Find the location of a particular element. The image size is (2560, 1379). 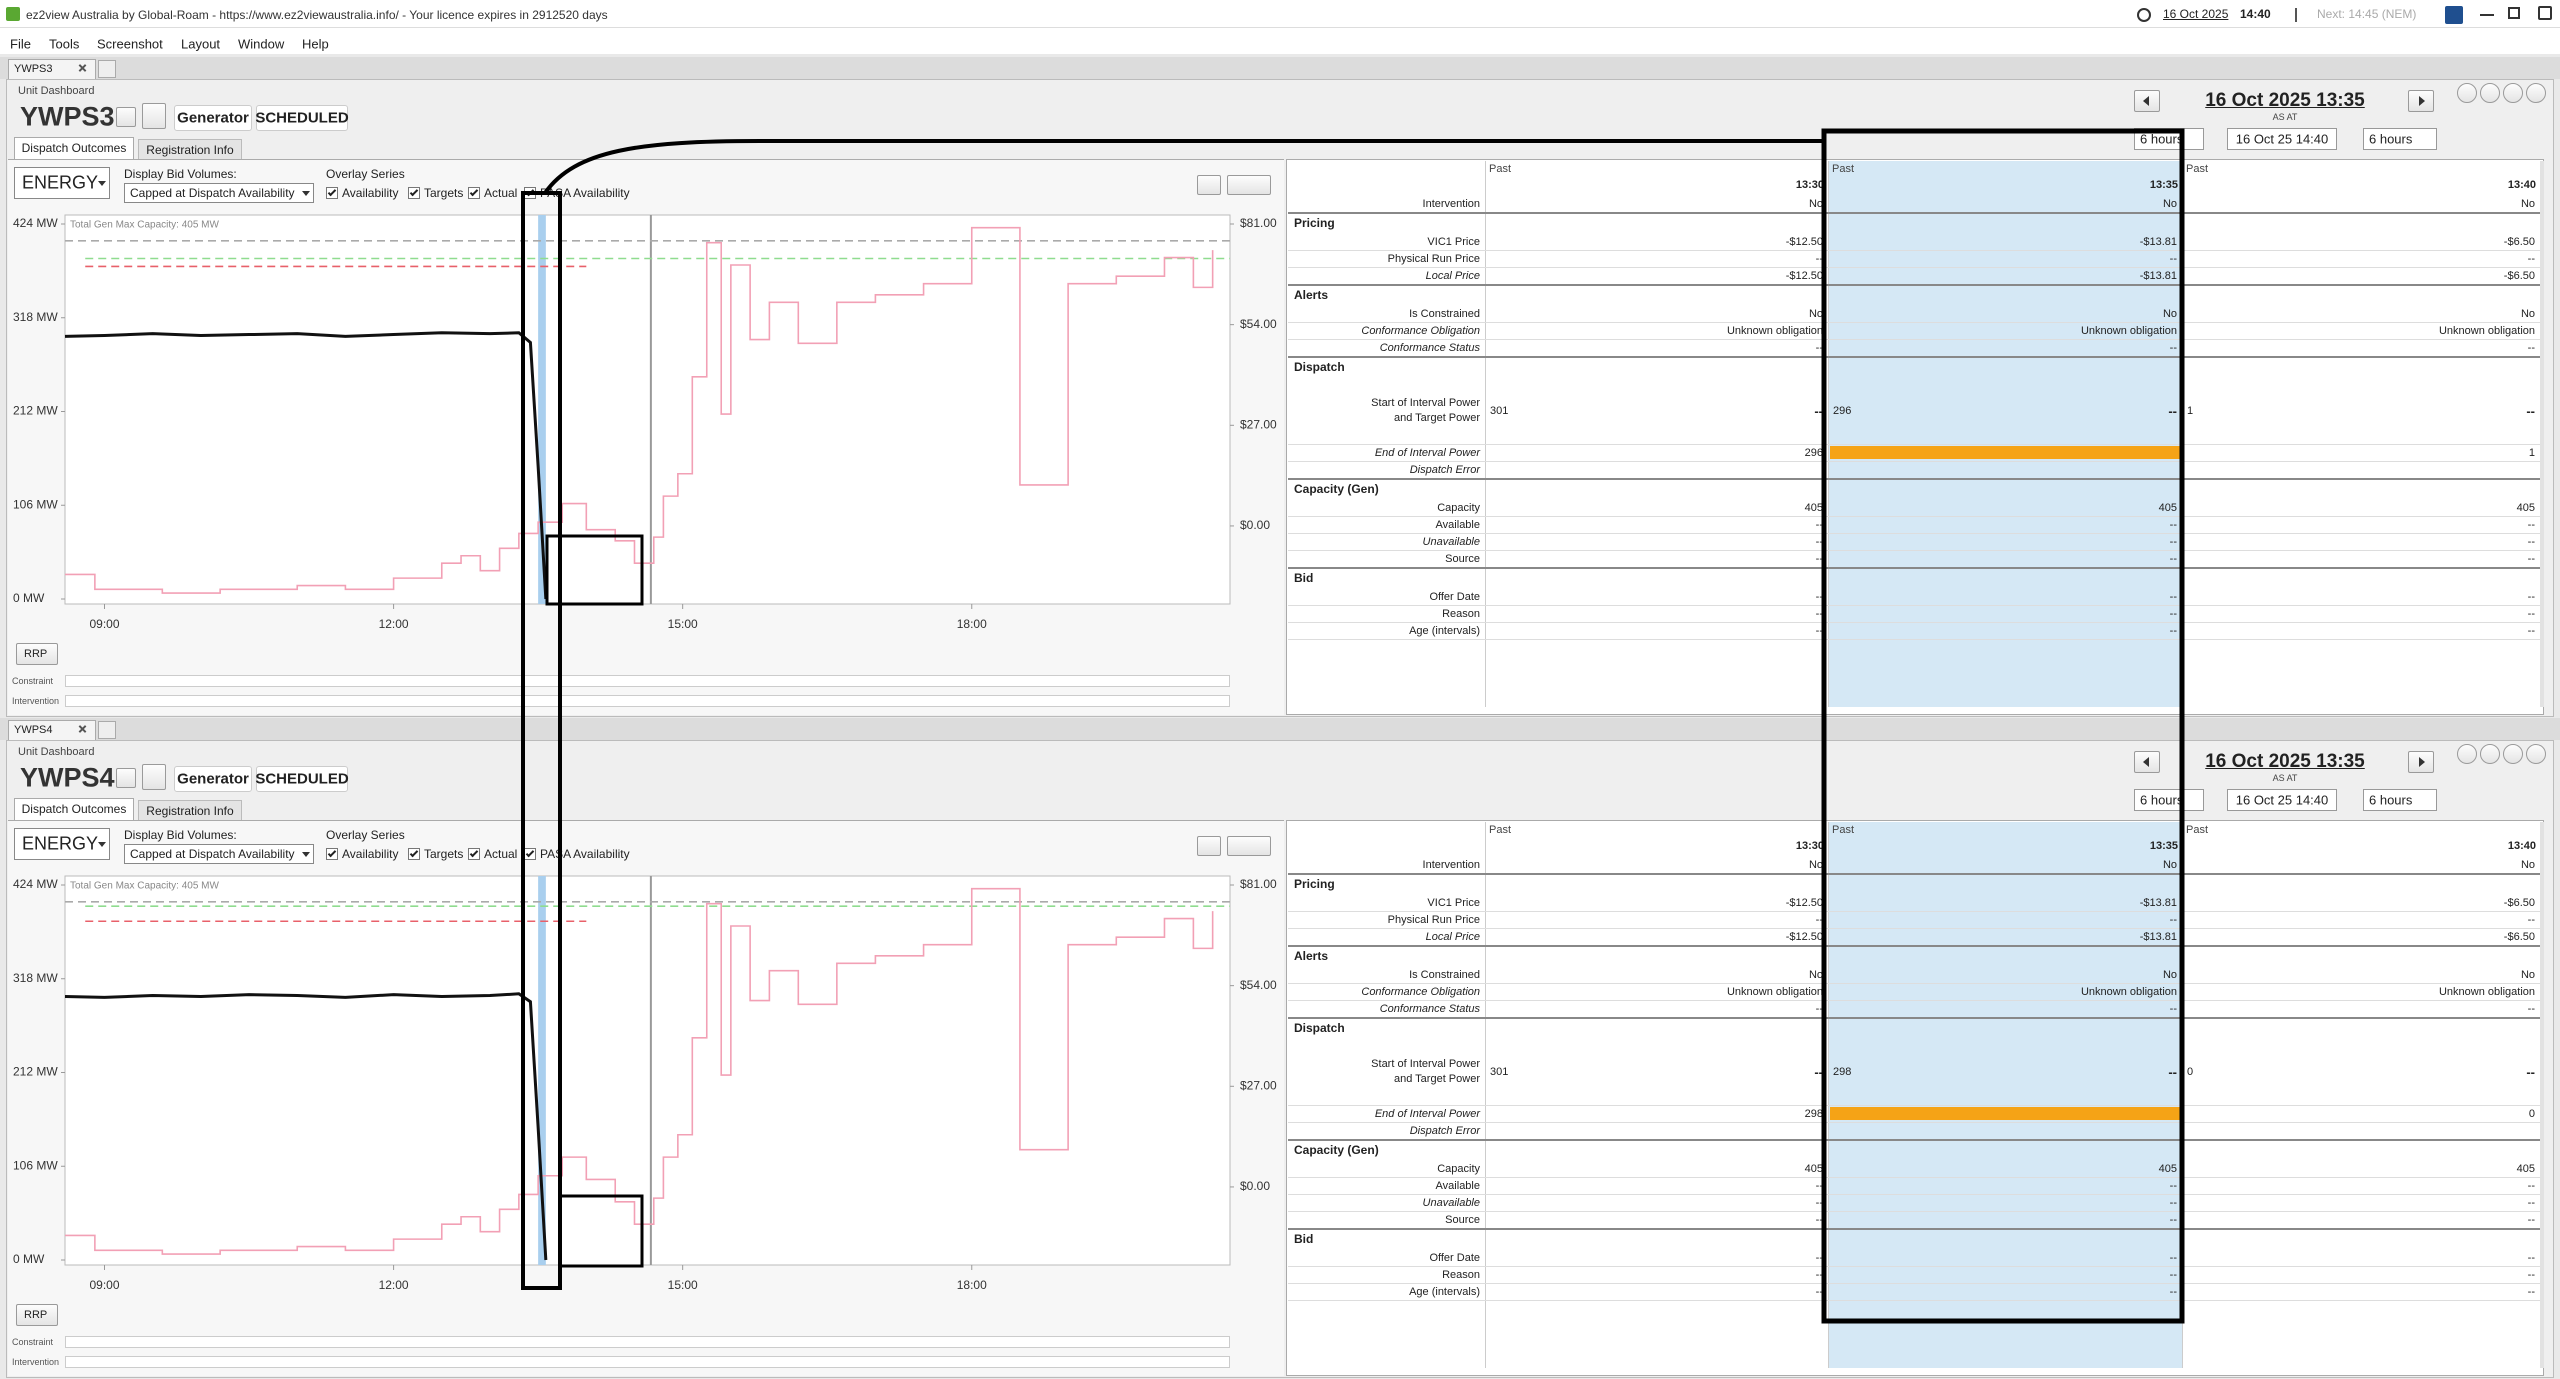

row-label: Start of Interval Power is located at coordinates (1425, 1064).